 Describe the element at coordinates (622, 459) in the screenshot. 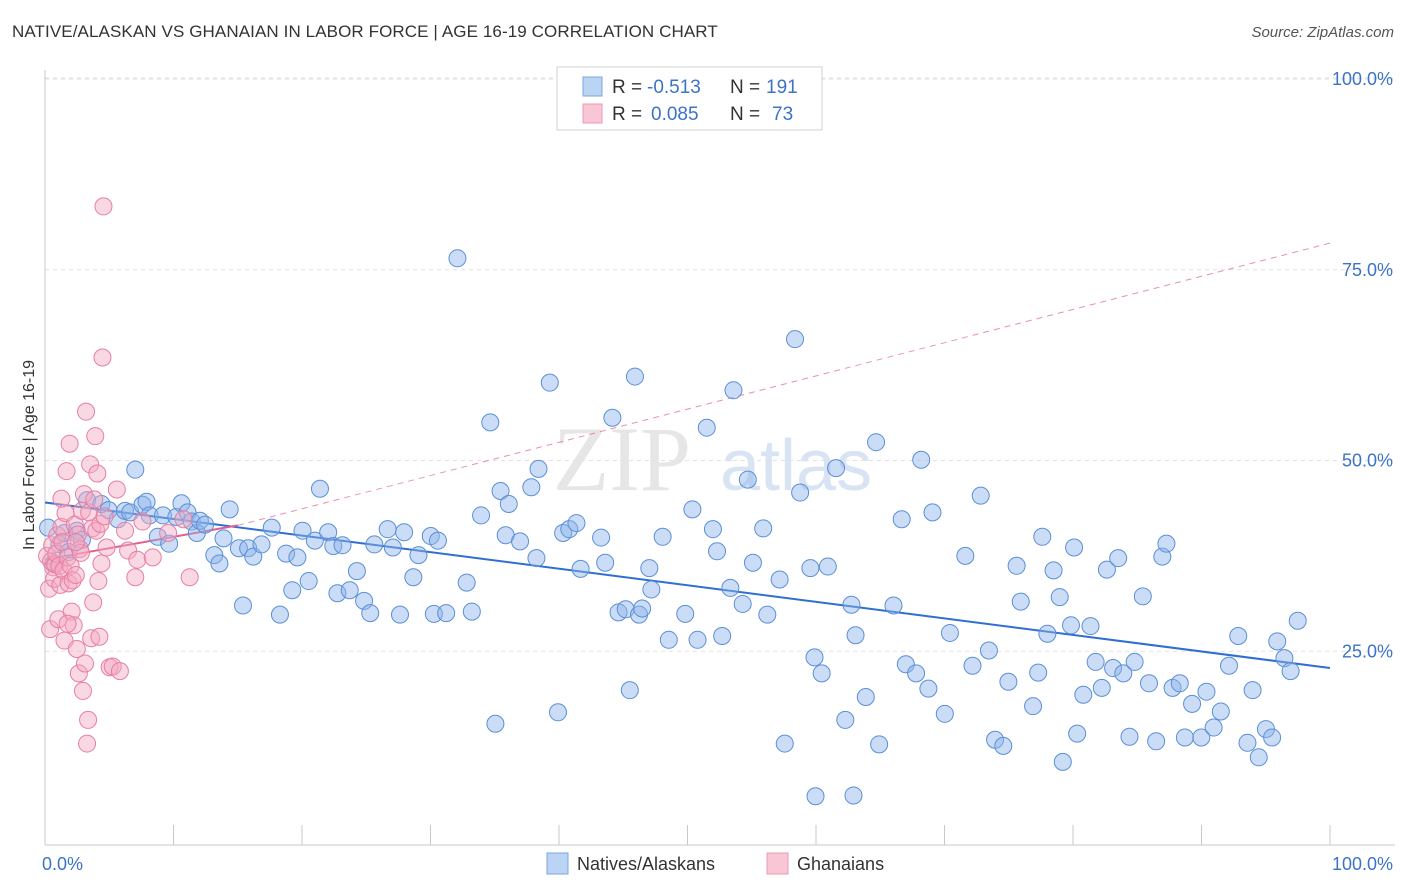

I see `watermark-zip: ZIP` at that location.